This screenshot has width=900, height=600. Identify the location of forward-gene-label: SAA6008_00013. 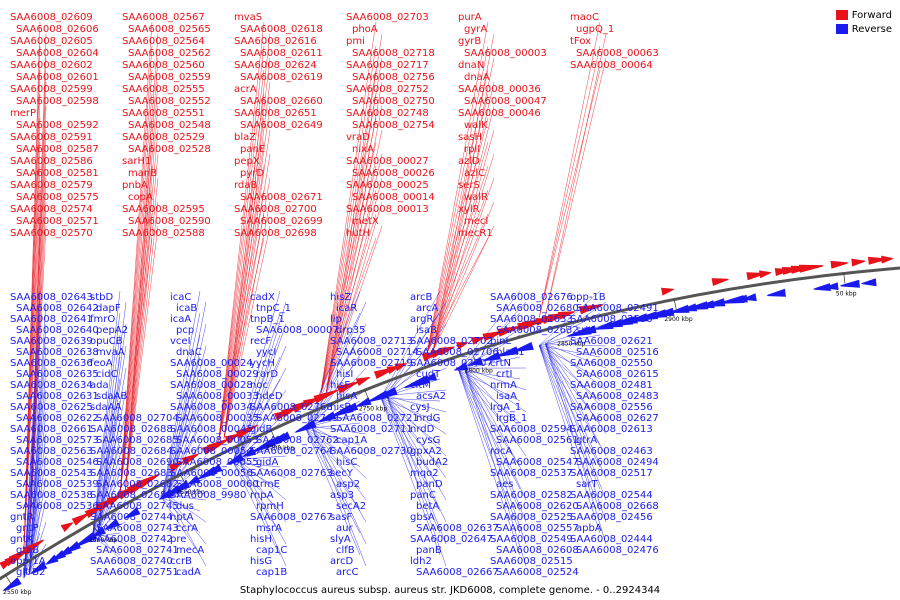
(387, 209).